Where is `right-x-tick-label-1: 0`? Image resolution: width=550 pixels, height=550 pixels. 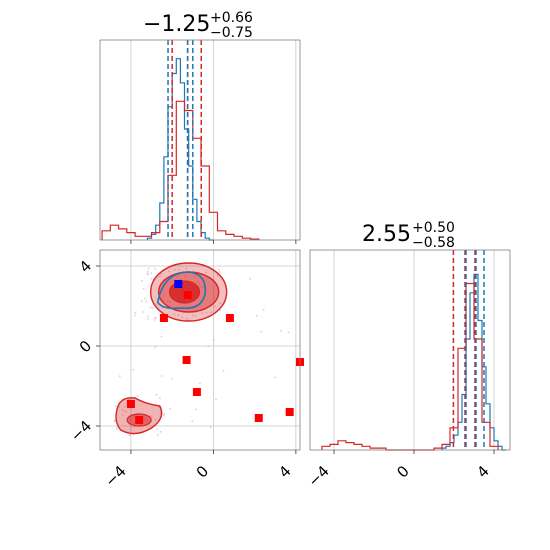
right-x-tick-label-1: 0 is located at coordinates (402, 471).